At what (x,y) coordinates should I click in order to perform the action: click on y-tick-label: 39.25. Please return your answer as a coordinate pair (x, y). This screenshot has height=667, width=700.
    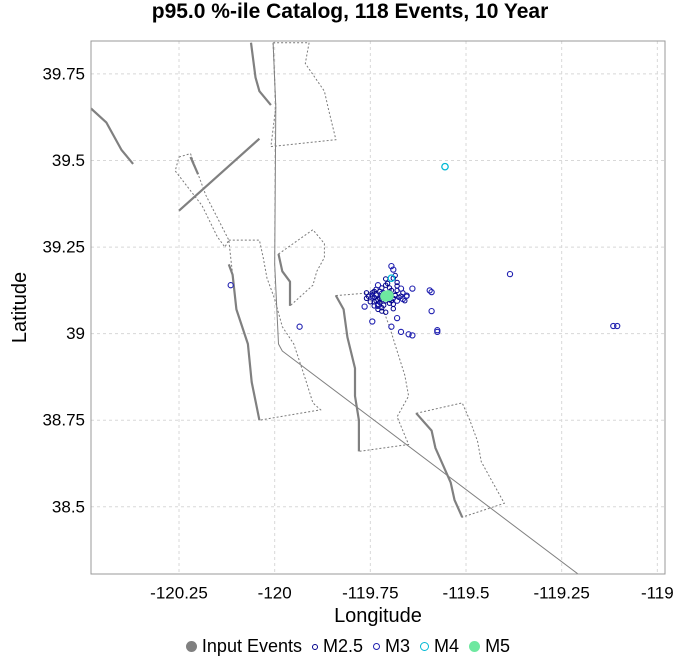
    Looking at the image, I should click on (63, 247).